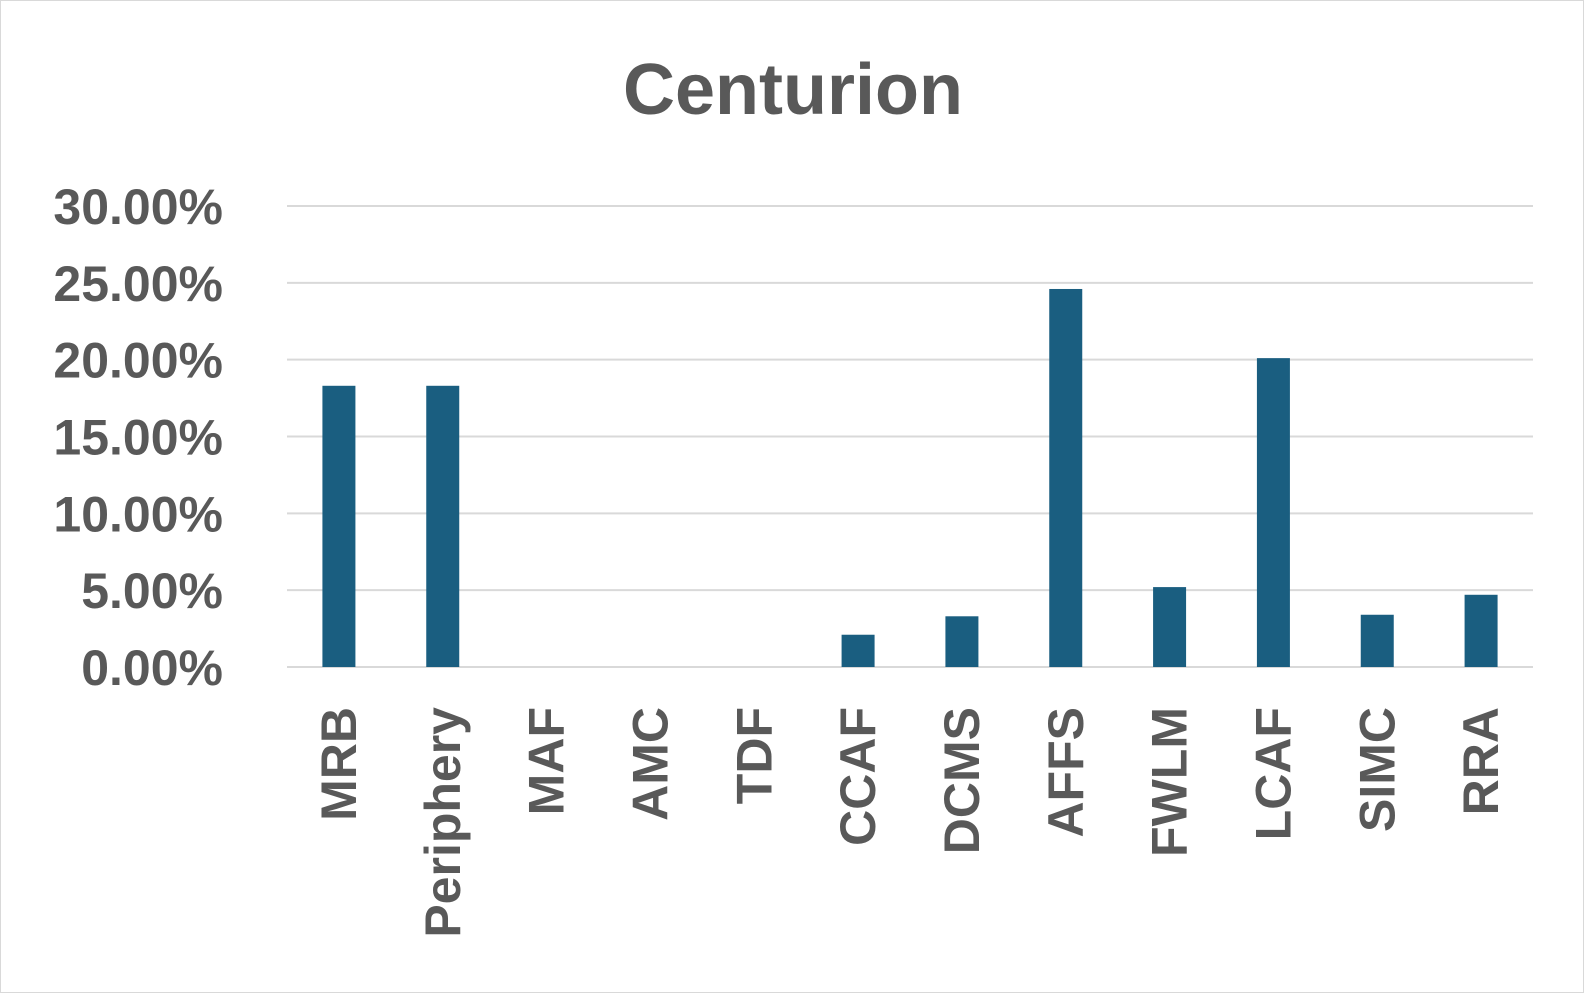  I want to click on x-category-label: AFFS, so click(1066, 772).